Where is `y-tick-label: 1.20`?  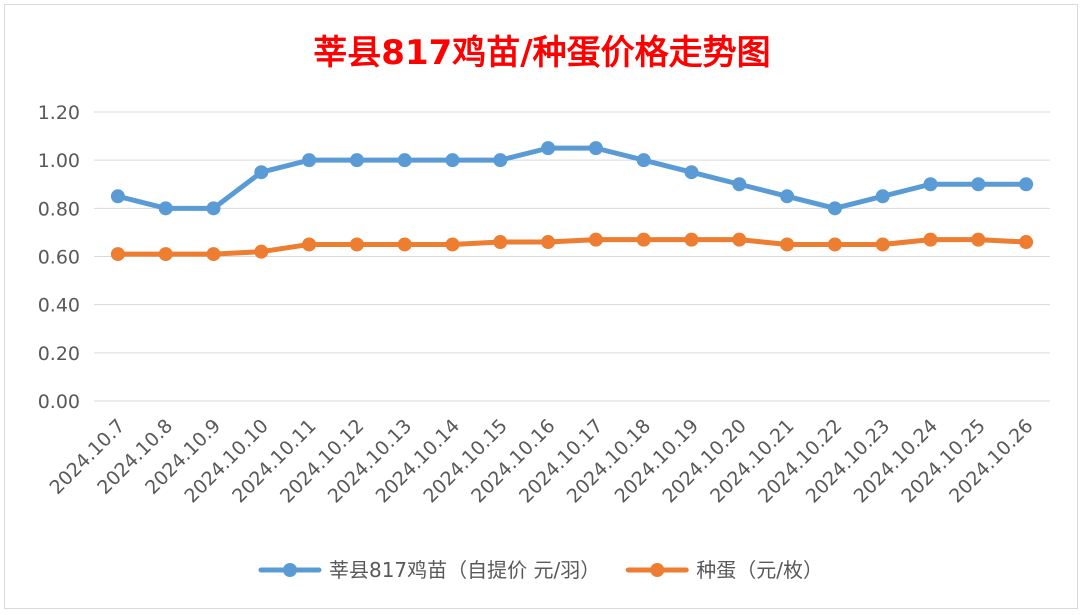
y-tick-label: 1.20 is located at coordinates (59, 113).